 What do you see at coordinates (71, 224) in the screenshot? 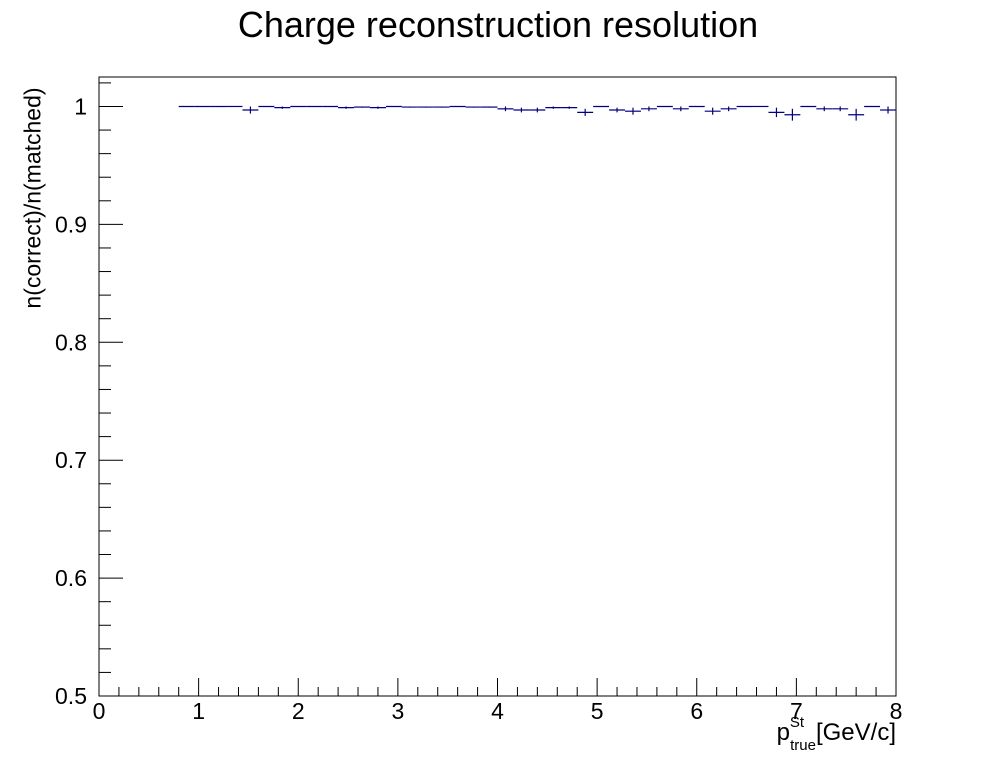
I see `y-tick-label: 0.9` at bounding box center [71, 224].